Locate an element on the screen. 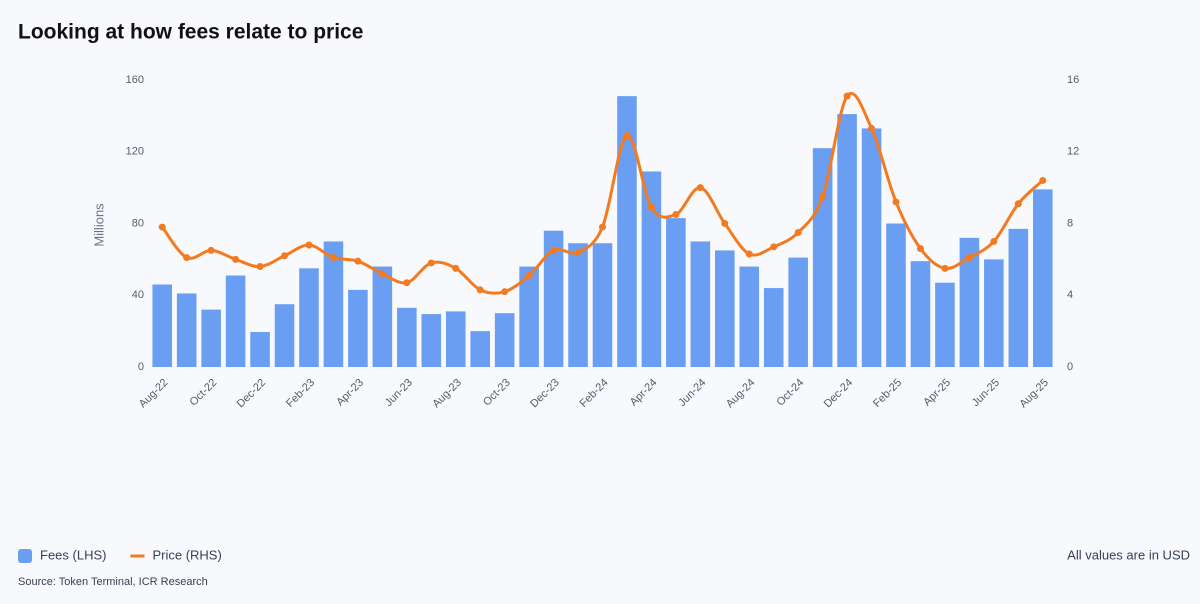 This screenshot has height=604, width=1200. legend-label: Price (RHS) is located at coordinates (186, 554).